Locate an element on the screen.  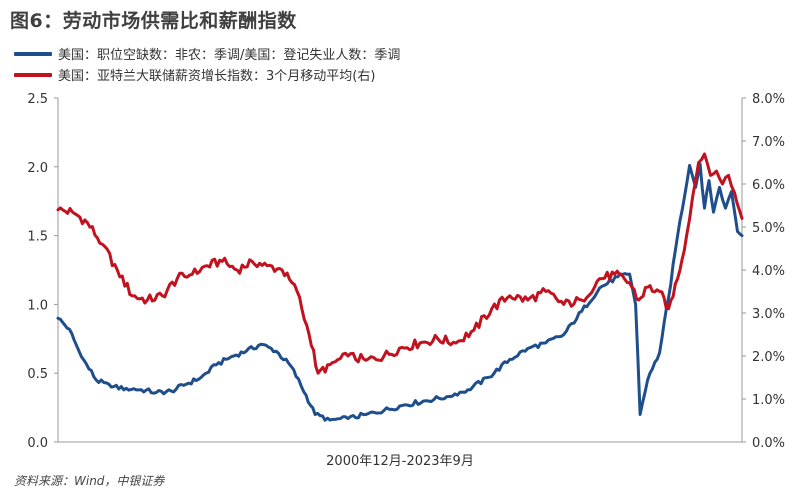
chart-title: 图6：劳动市场供需比和薪酬指数 is located at coordinates (153, 21).